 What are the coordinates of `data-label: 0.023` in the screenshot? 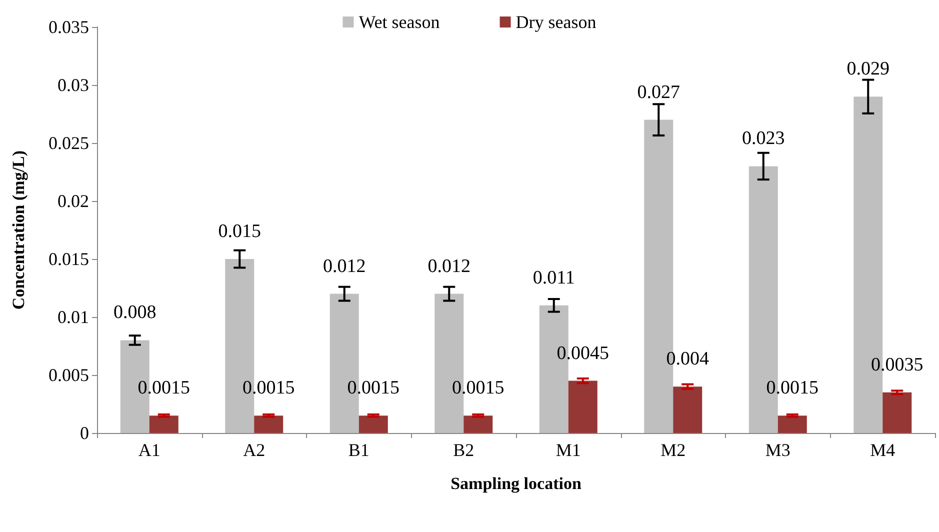 It's located at (763, 139).